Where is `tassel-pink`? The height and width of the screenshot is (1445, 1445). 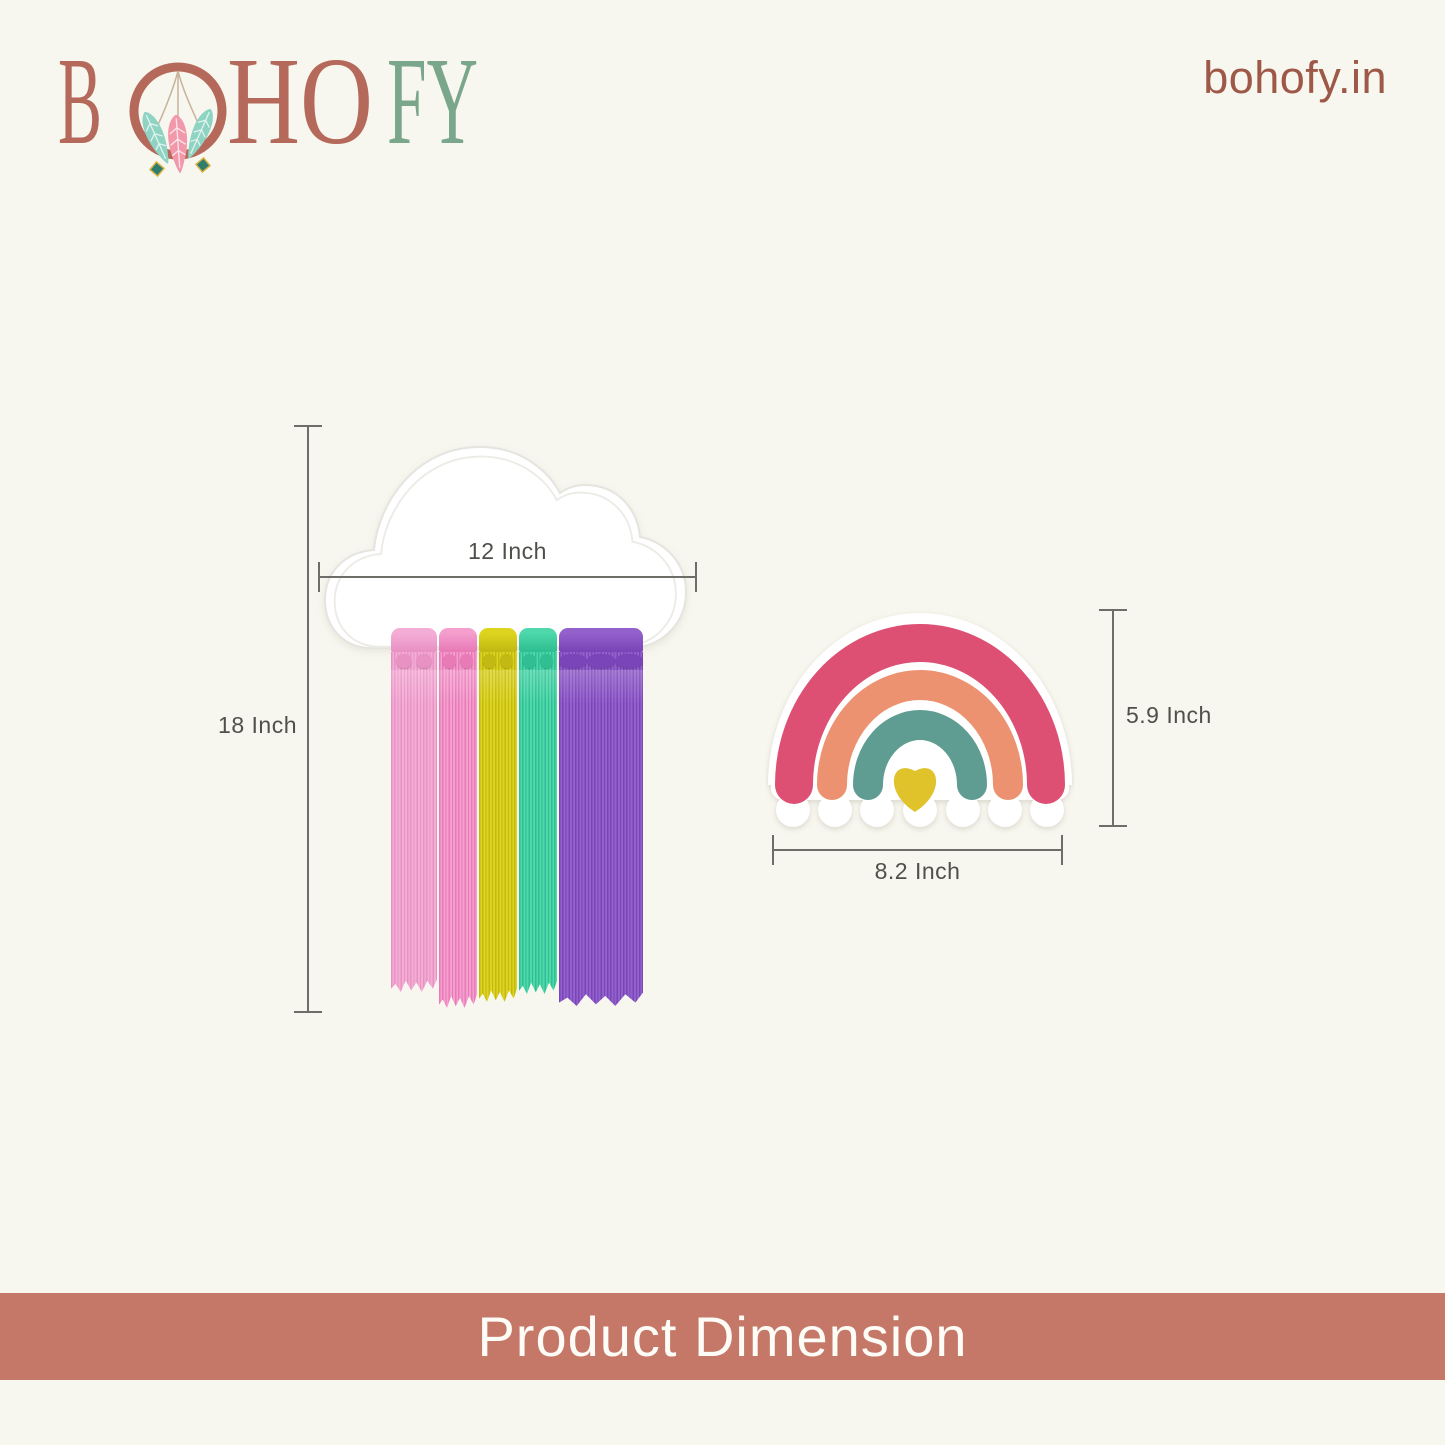 tassel-pink is located at coordinates (458, 818).